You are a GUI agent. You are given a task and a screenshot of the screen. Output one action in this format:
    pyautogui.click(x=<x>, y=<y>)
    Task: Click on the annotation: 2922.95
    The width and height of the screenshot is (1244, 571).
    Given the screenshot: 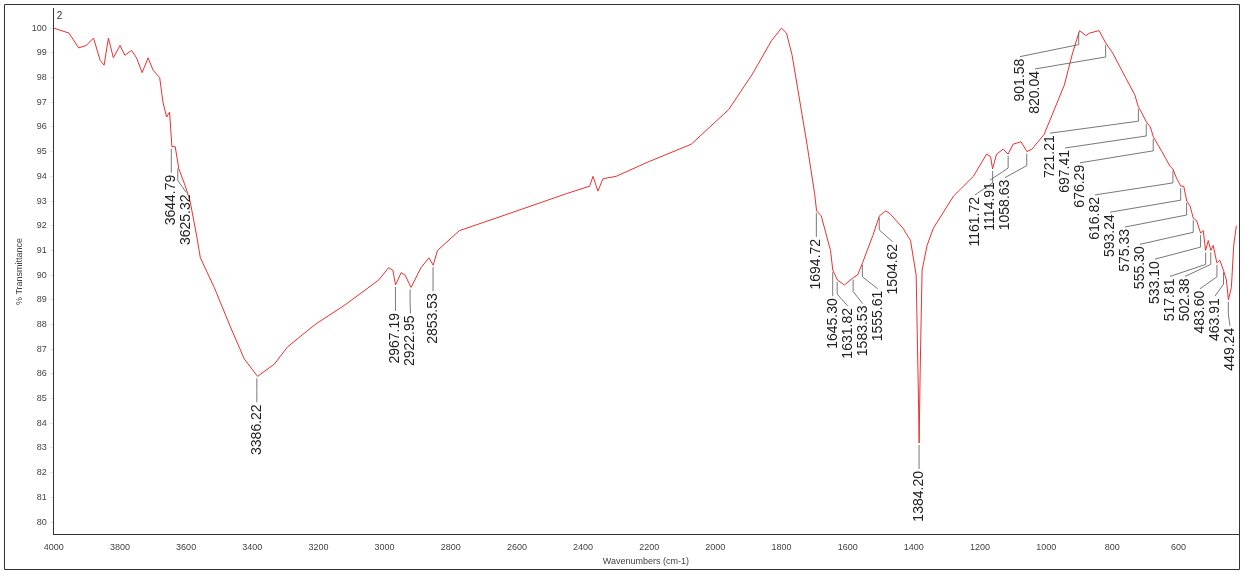 What is the action you would take?
    pyautogui.click(x=409, y=341)
    